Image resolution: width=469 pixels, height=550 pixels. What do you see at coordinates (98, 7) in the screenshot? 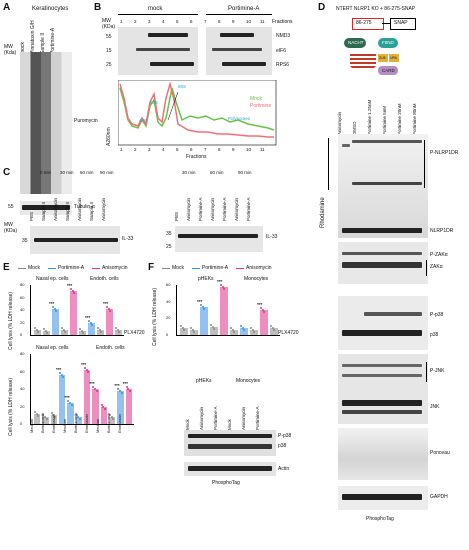
I see `panel-b-letter: B` at bounding box center [98, 7].